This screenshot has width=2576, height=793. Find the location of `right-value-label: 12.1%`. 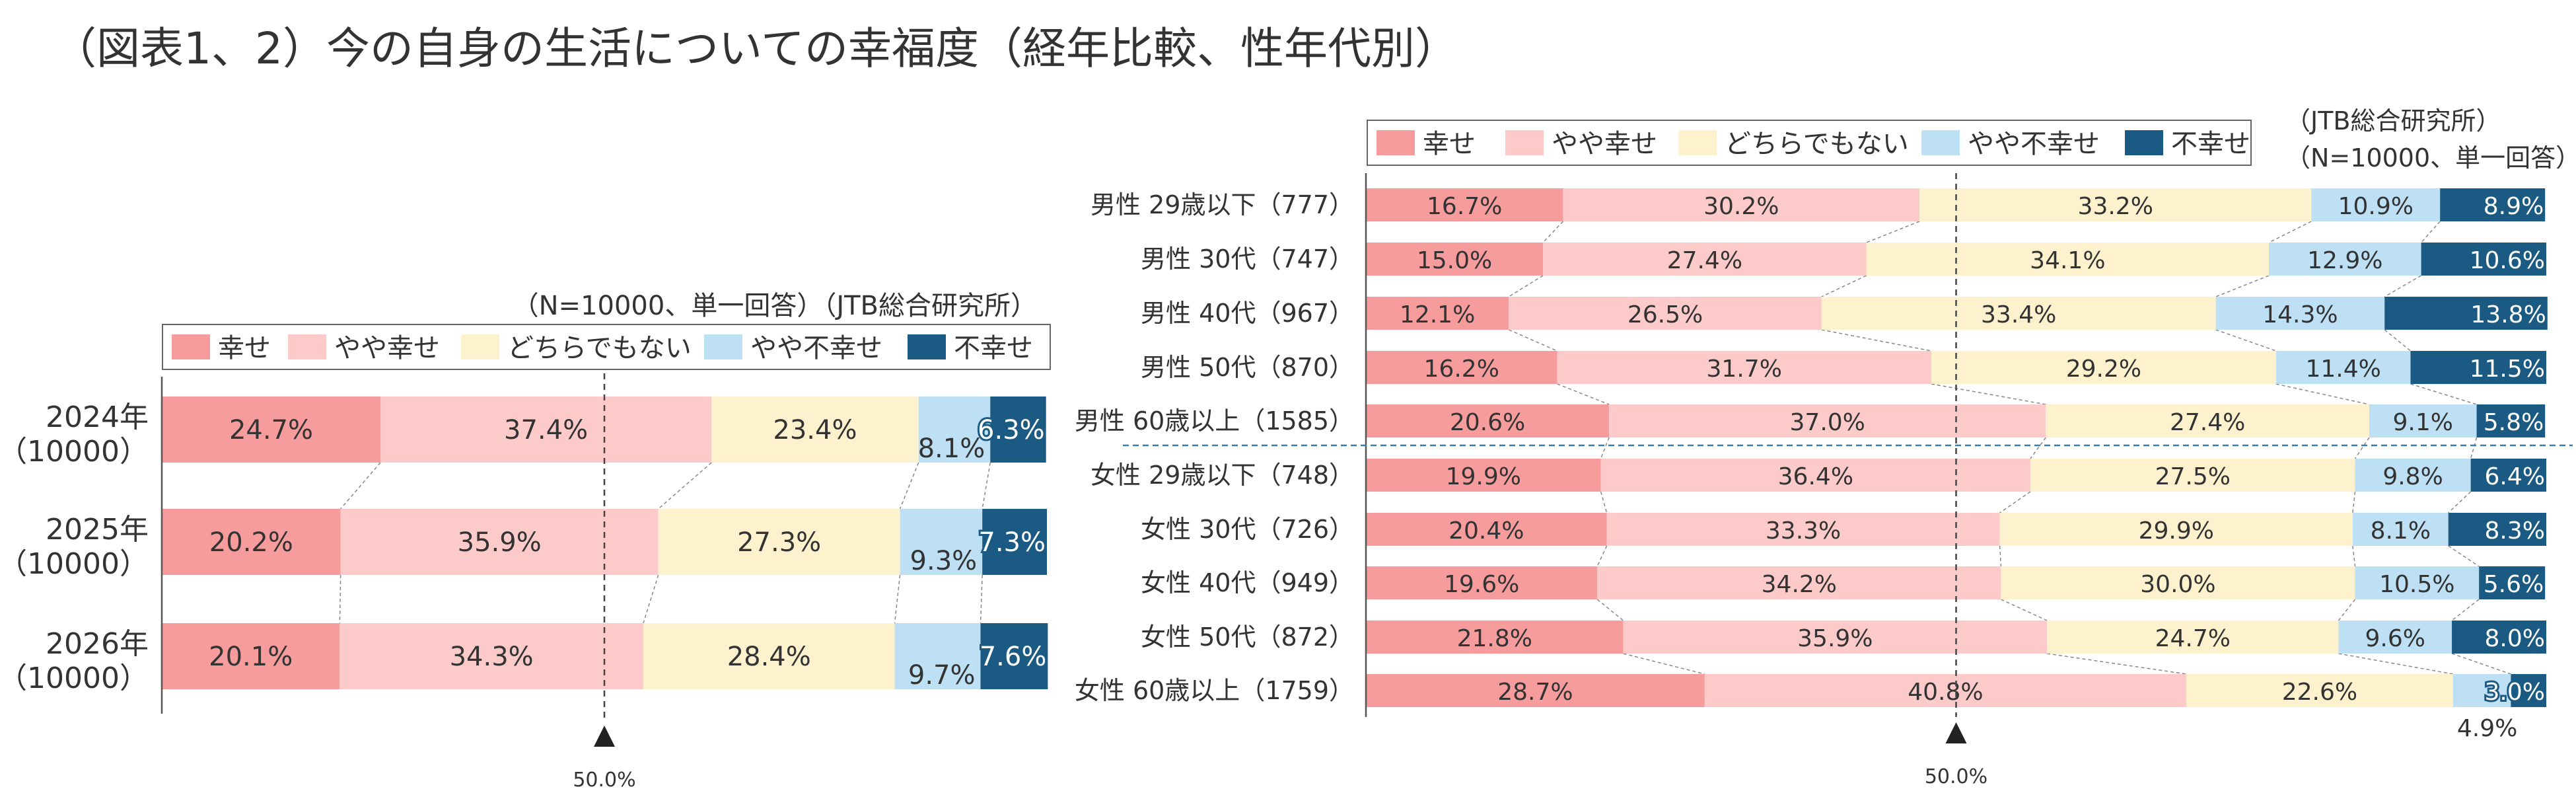

right-value-label: 12.1% is located at coordinates (1438, 314).